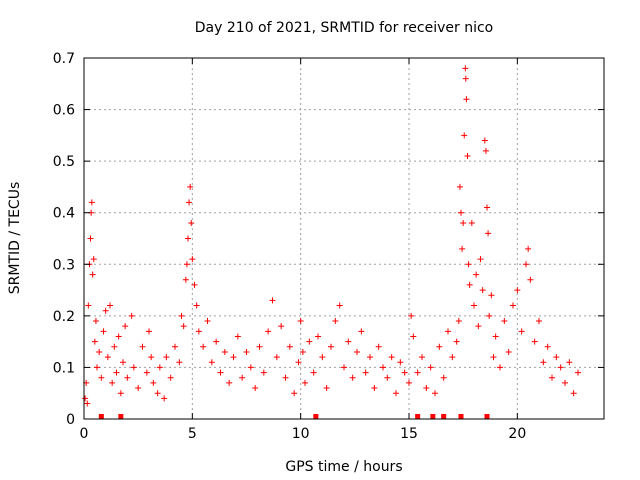 Image resolution: width=640 pixels, height=480 pixels. Describe the element at coordinates (64, 265) in the screenshot. I see `y-tick-label: 0.3` at that location.